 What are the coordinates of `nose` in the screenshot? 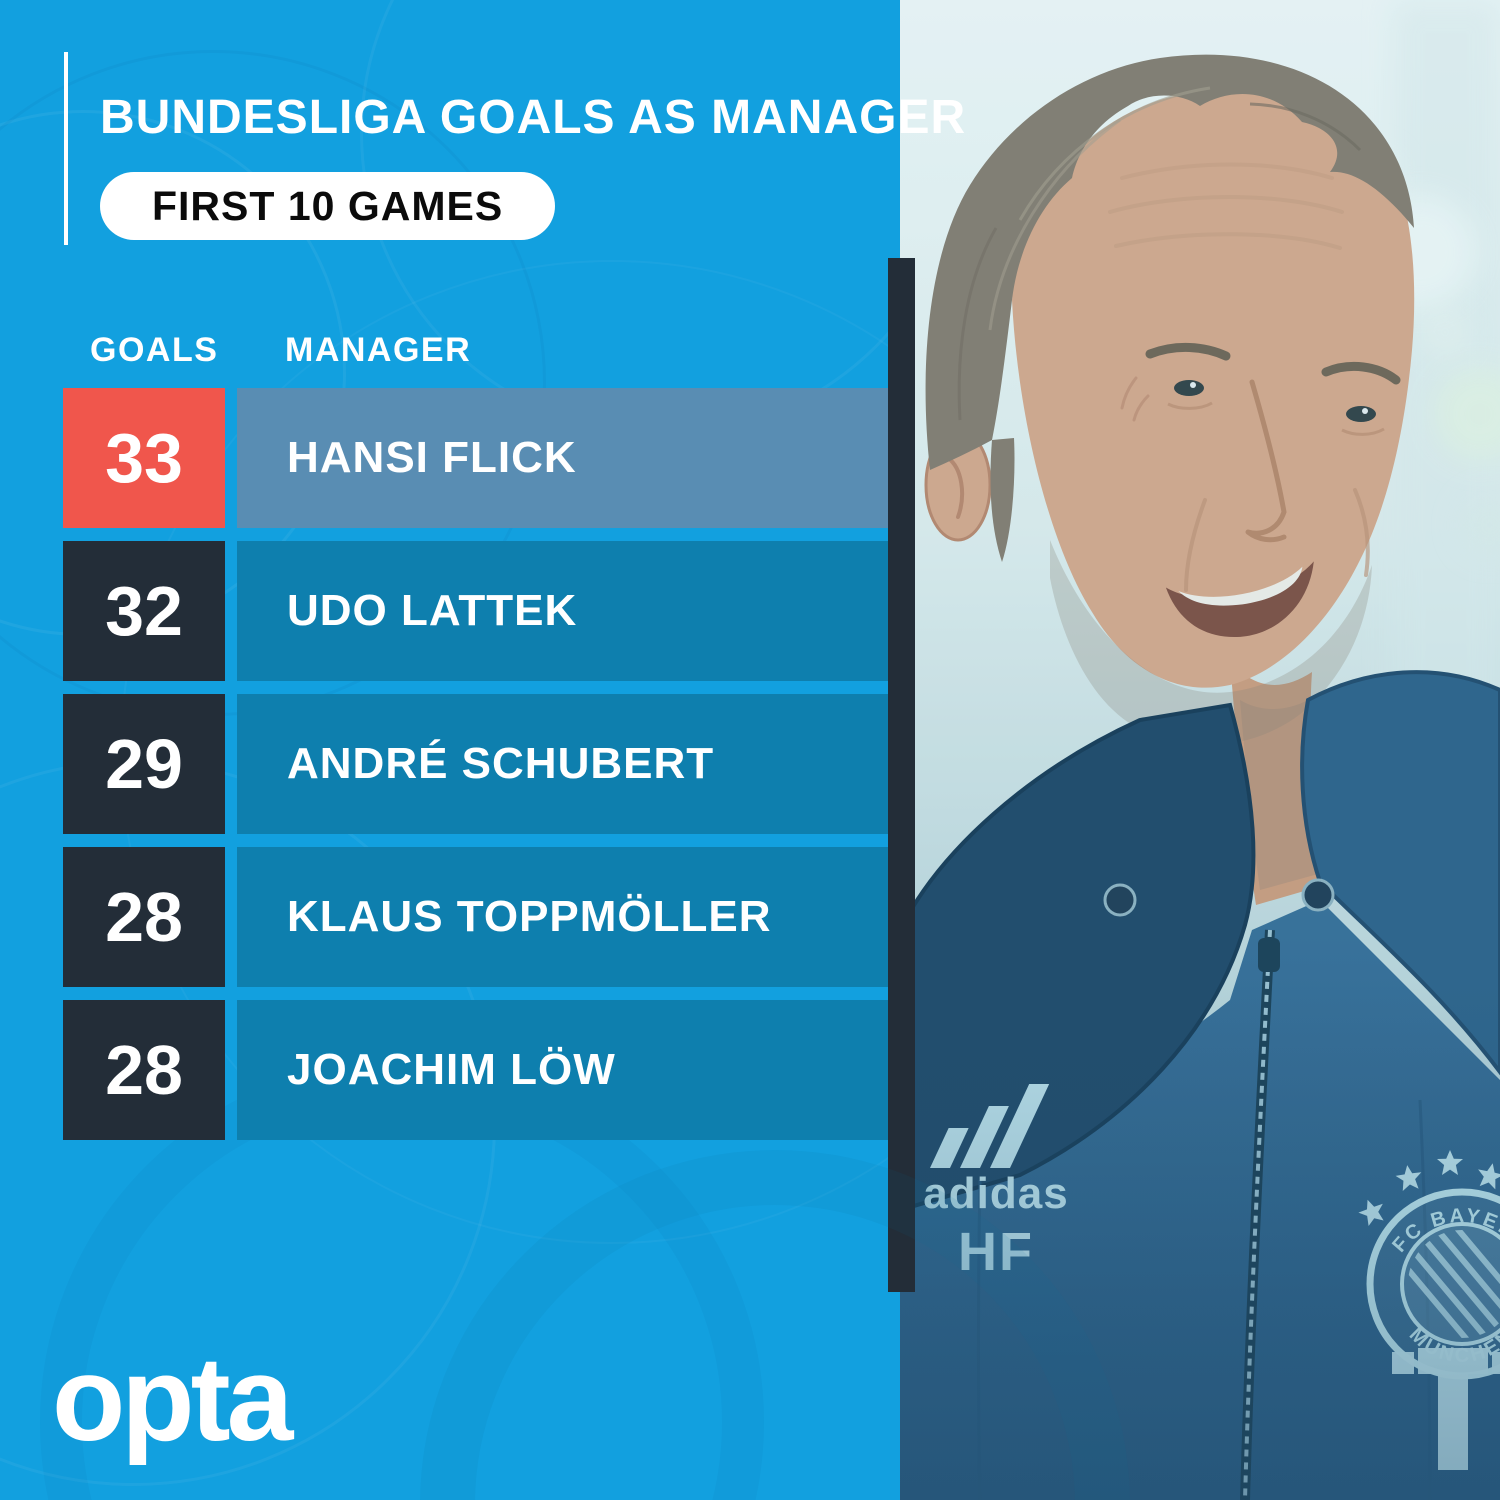 It's located at (1266, 461).